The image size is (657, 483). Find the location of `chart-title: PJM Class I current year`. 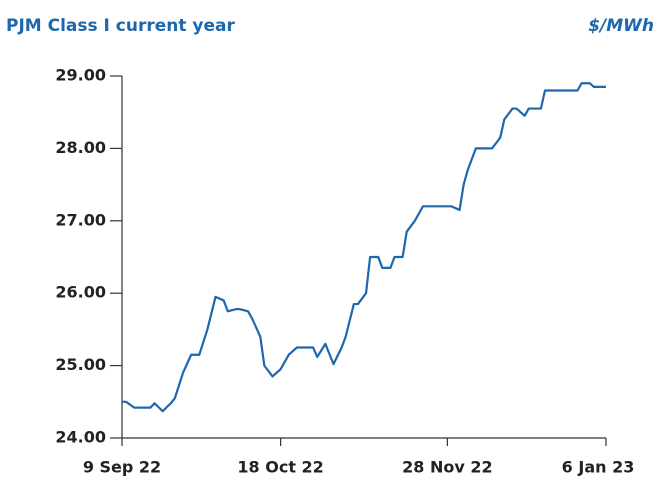

chart-title: PJM Class I current year is located at coordinates (121, 26).